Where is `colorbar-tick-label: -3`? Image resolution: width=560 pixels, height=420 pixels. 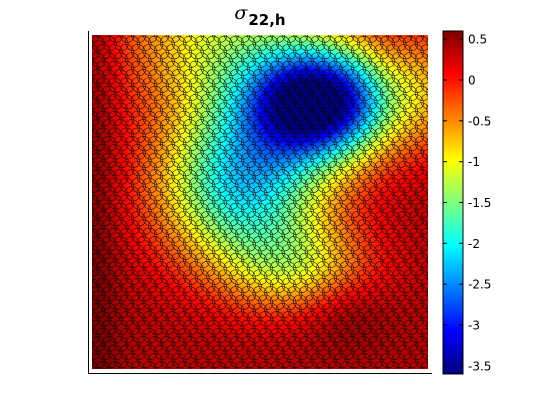
colorbar-tick-label: -3 is located at coordinates (474, 326).